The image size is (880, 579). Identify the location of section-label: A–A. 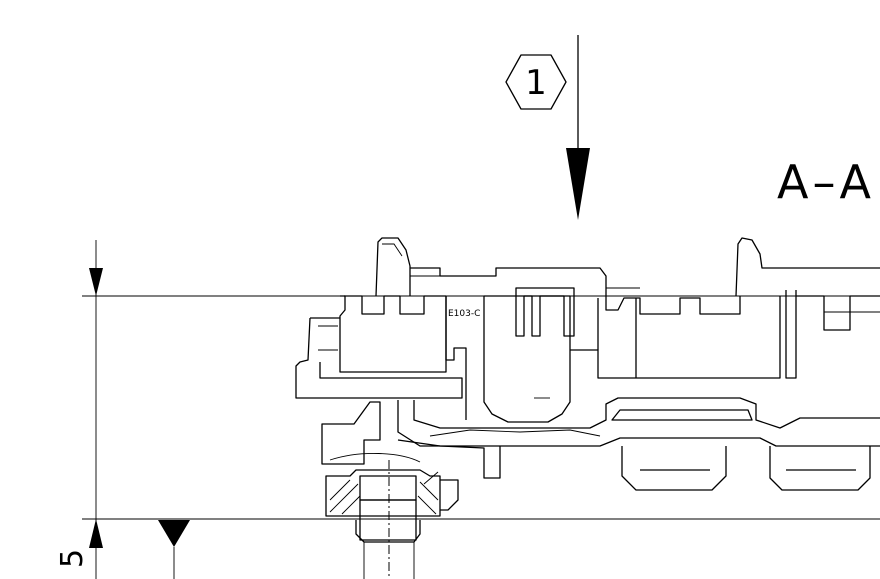
(826, 182).